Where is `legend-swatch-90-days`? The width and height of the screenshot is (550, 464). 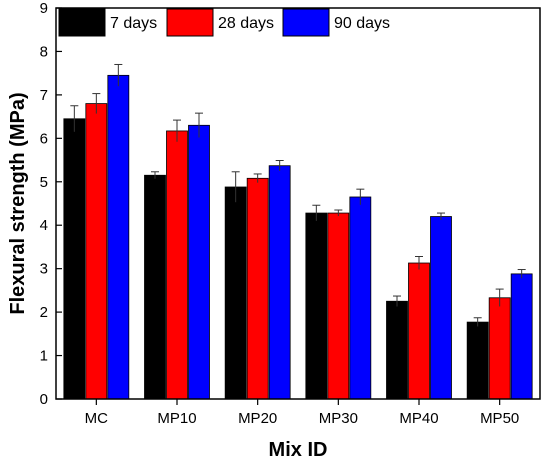
legend-swatch-90-days is located at coordinates (306, 22).